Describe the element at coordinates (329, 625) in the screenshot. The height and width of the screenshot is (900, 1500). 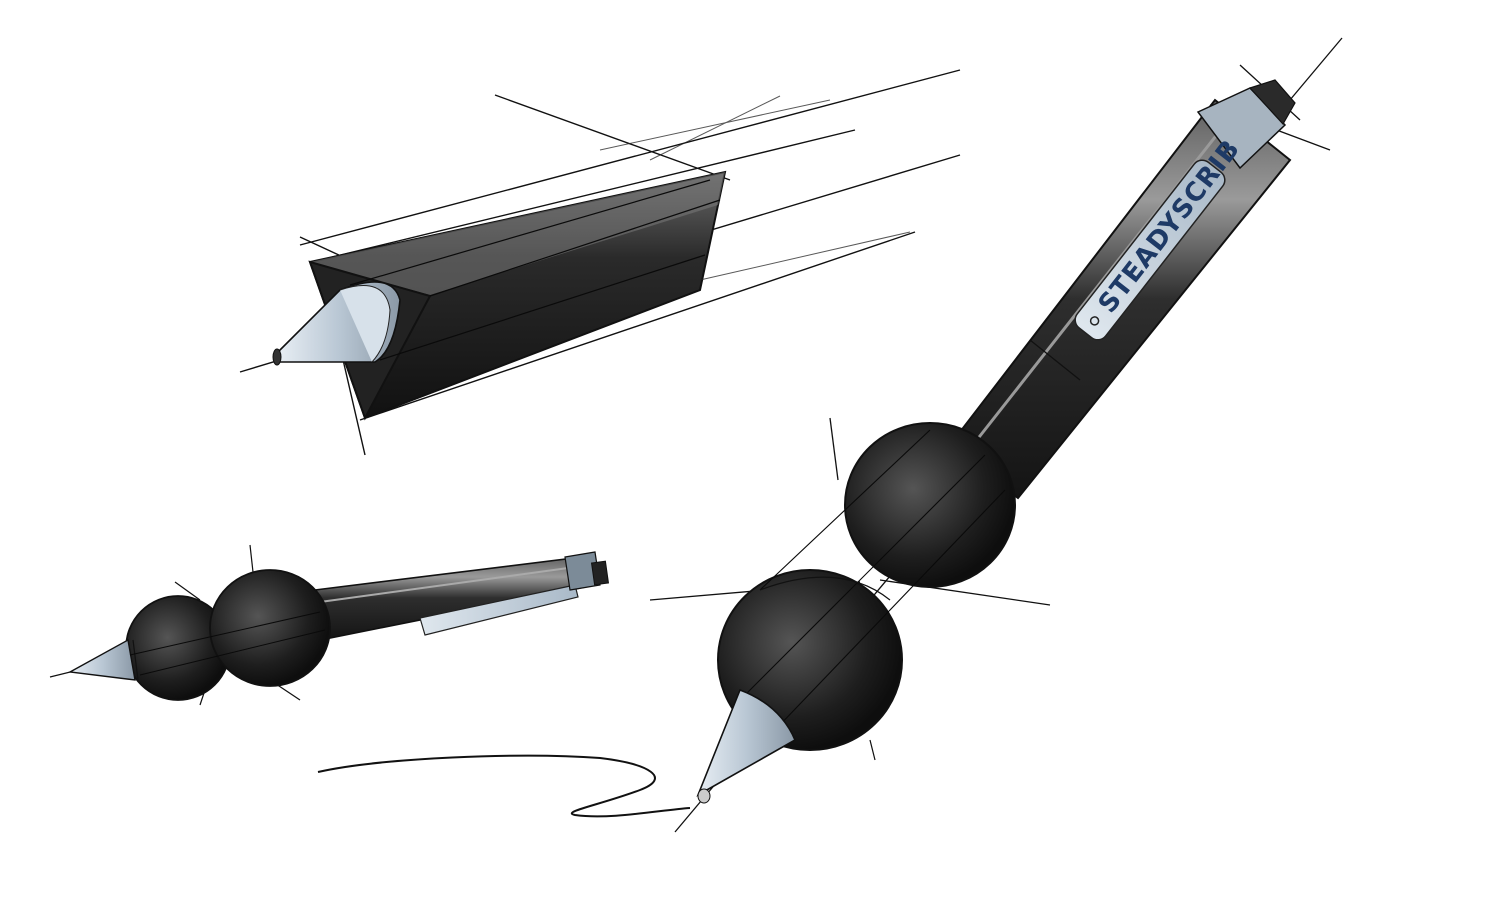
I see `small-bulb-grip-pen-sketch` at that location.